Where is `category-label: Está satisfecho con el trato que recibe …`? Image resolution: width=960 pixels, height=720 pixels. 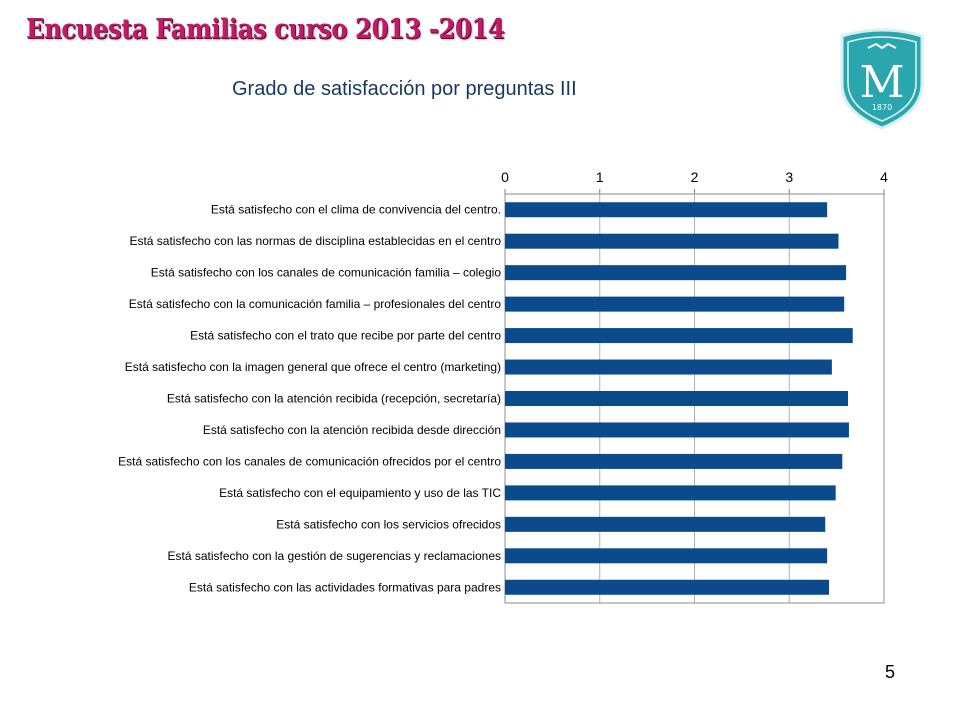 category-label: Está satisfecho con el trato que recibe … is located at coordinates (345, 336).